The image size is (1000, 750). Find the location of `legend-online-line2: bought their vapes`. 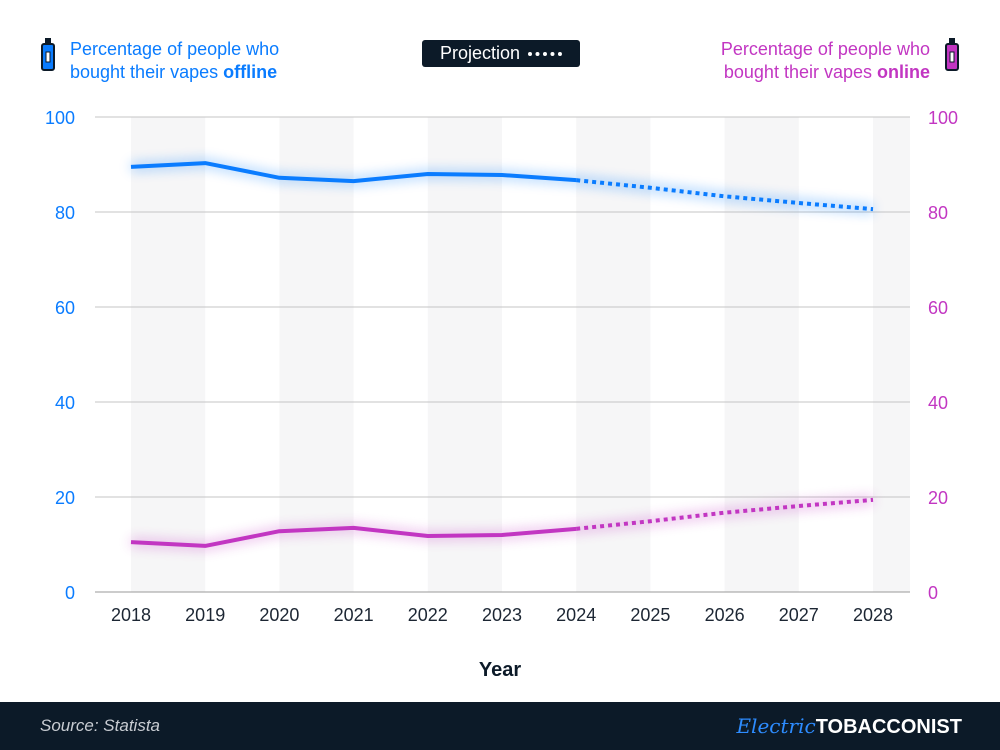

legend-online-line2: bought their vapes is located at coordinates (800, 72).